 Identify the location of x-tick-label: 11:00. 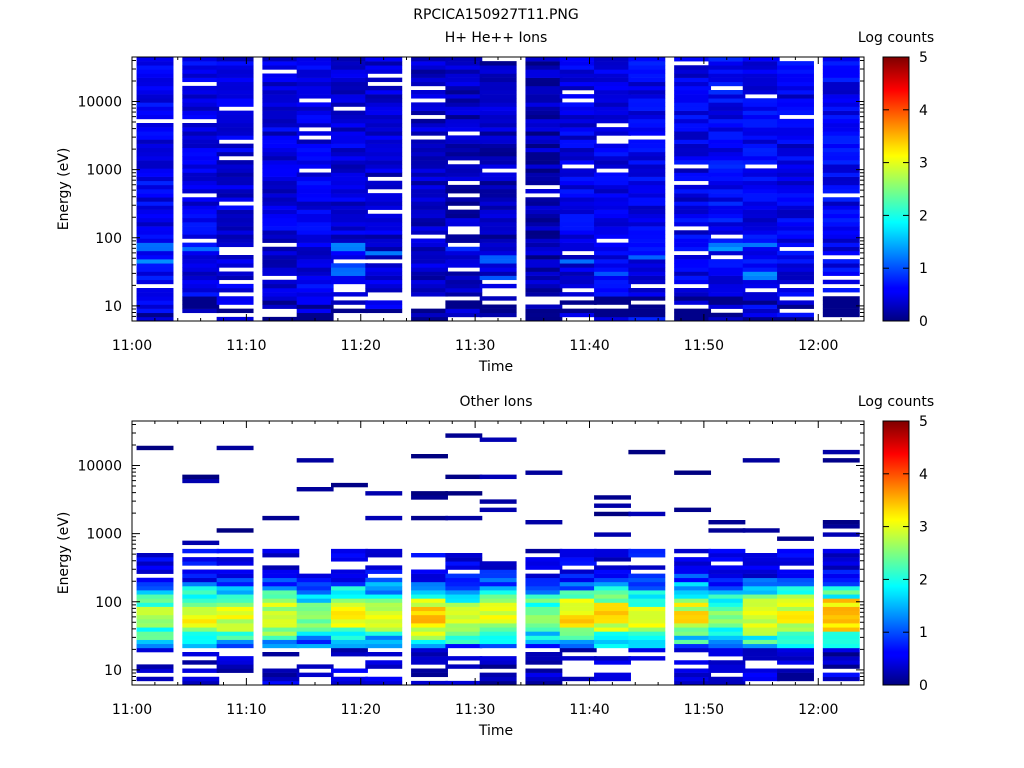
(132, 346).